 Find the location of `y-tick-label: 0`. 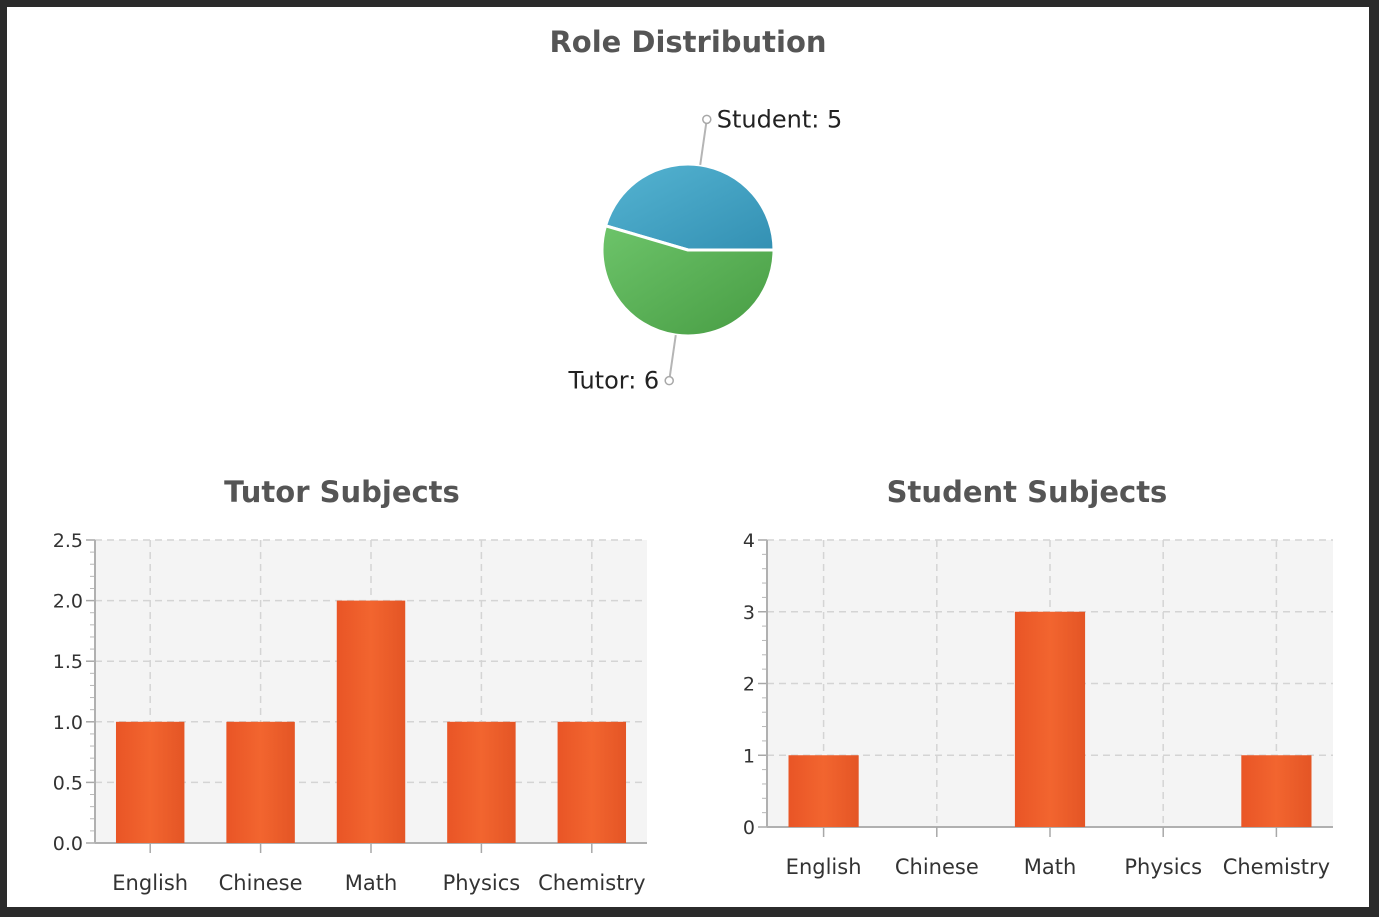

y-tick-label: 0 is located at coordinates (749, 828).